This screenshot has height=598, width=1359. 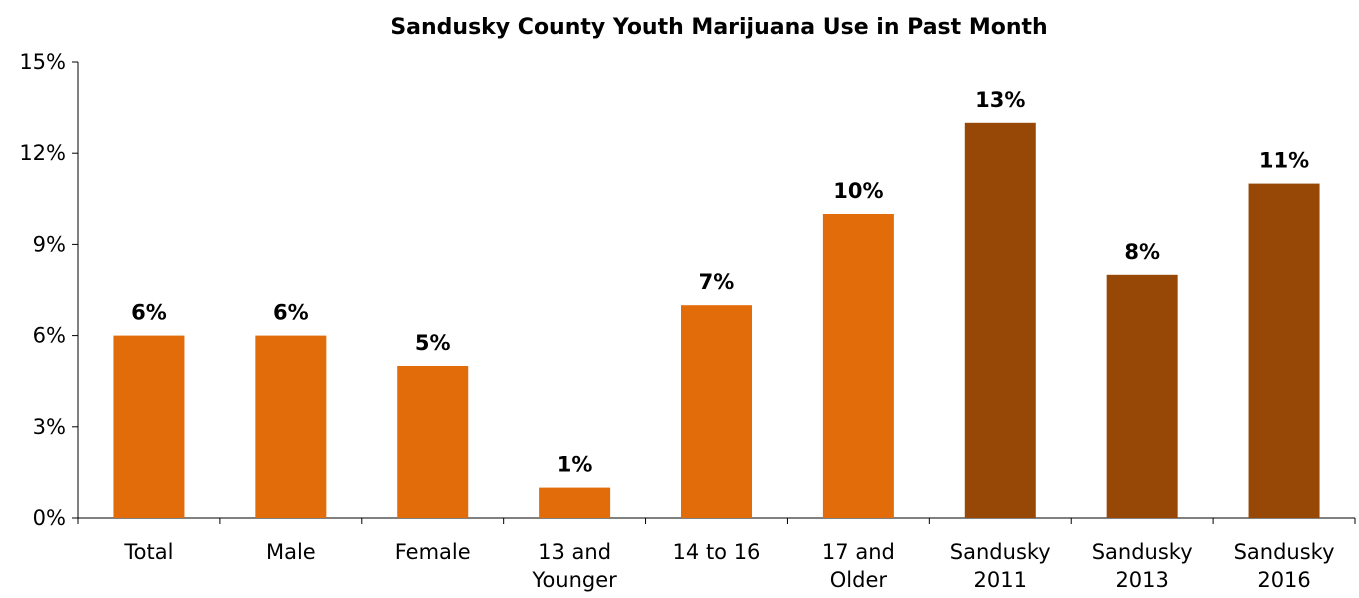 I want to click on x-tick-label: Sandusky 2016, so click(x=1284, y=566).